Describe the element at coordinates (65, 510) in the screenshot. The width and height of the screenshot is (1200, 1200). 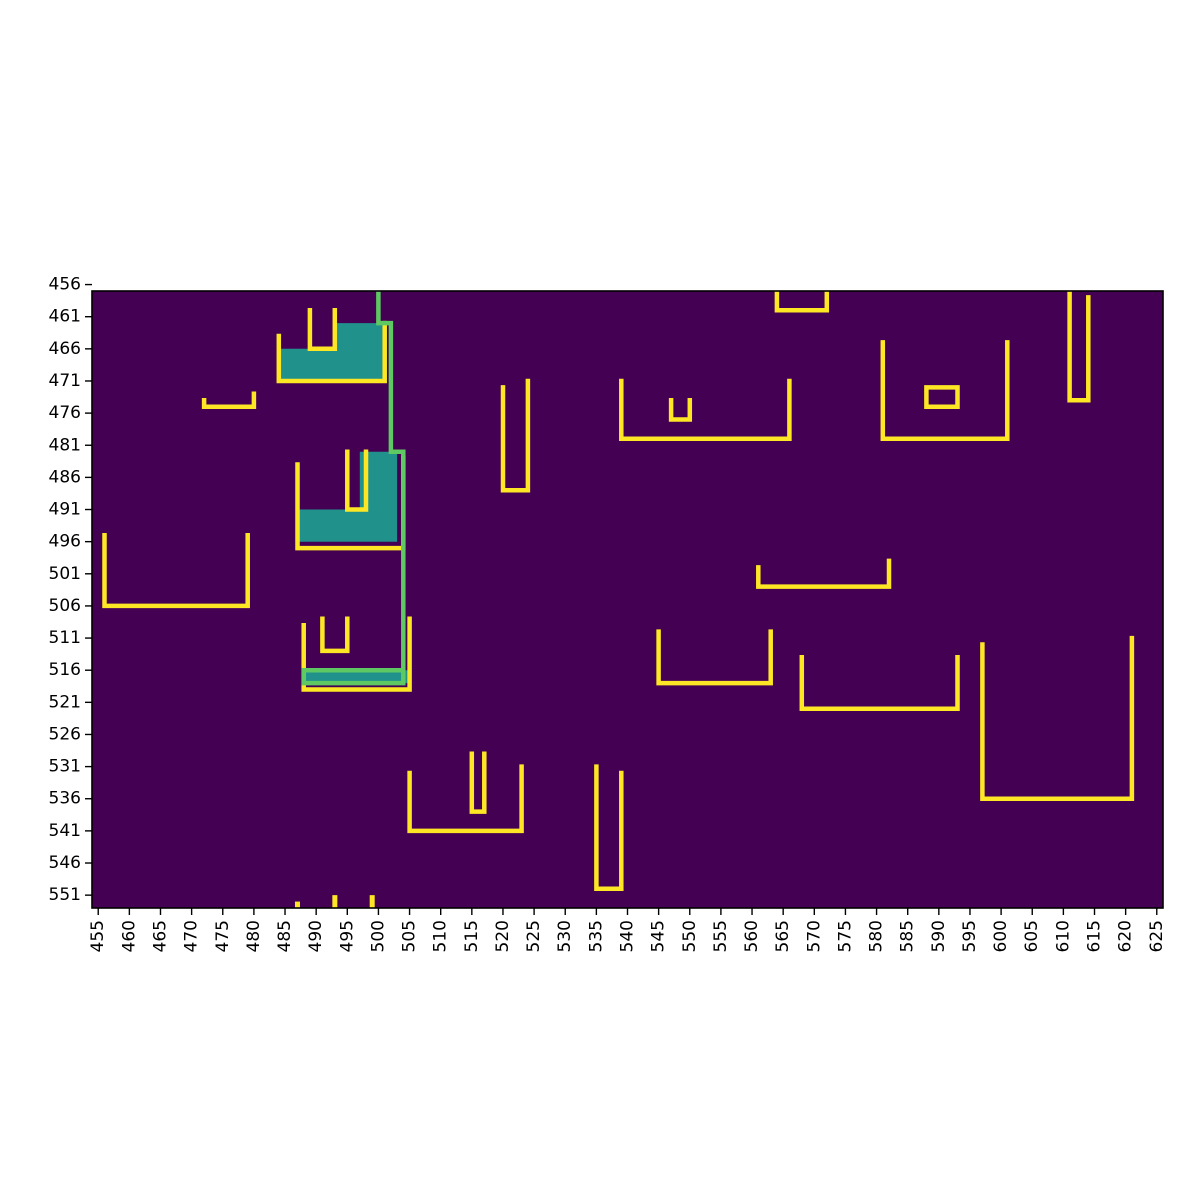
I see `y-tick-label: 491` at that location.